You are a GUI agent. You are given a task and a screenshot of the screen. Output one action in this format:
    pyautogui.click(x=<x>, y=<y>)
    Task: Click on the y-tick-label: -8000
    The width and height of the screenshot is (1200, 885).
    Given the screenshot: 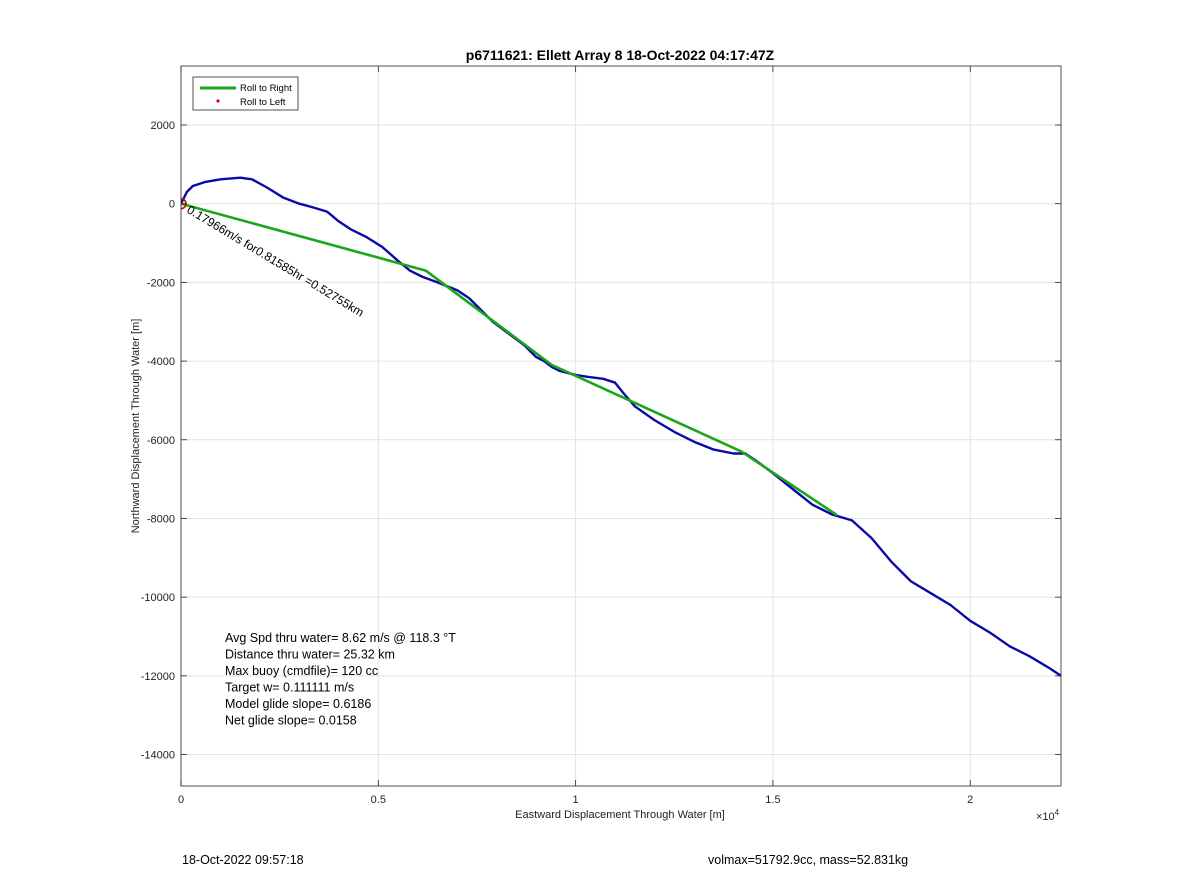 What is the action you would take?
    pyautogui.click(x=161, y=519)
    